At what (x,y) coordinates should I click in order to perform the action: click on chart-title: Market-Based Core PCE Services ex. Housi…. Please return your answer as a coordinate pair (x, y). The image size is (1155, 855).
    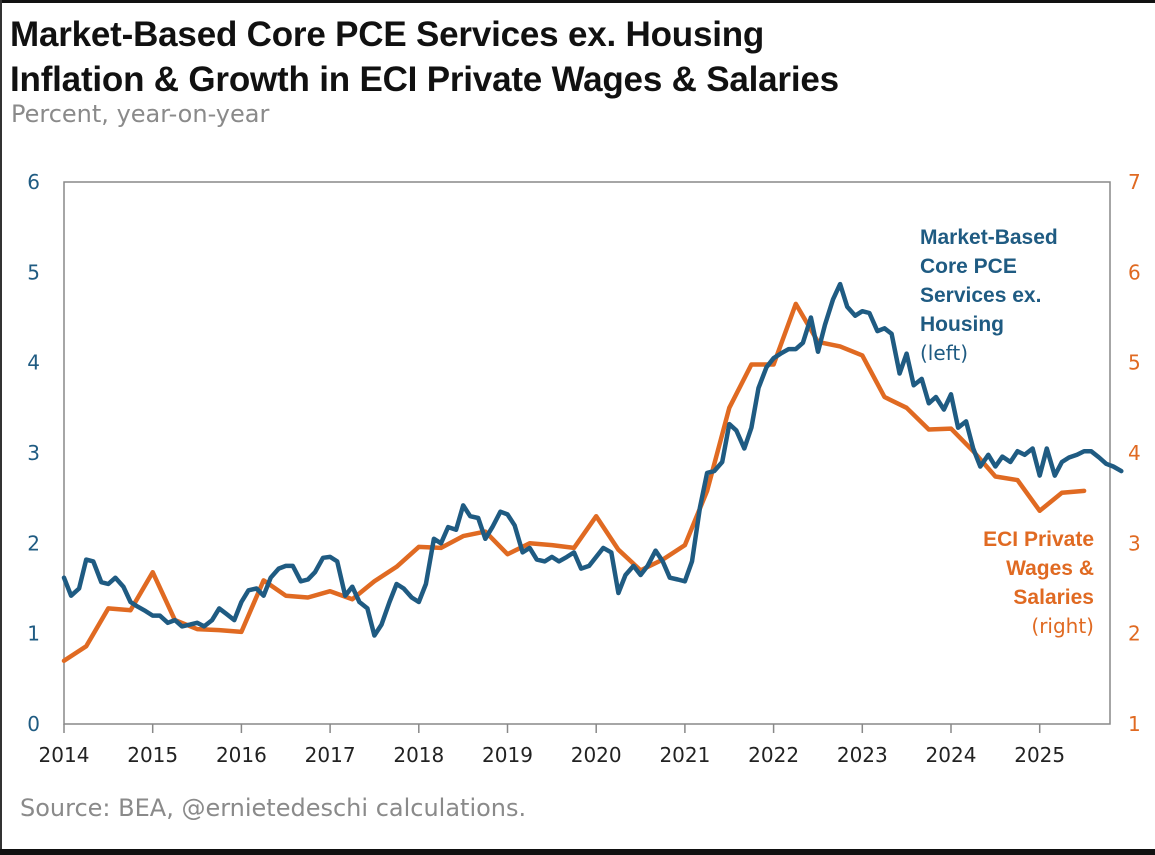
    Looking at the image, I should click on (424, 57).